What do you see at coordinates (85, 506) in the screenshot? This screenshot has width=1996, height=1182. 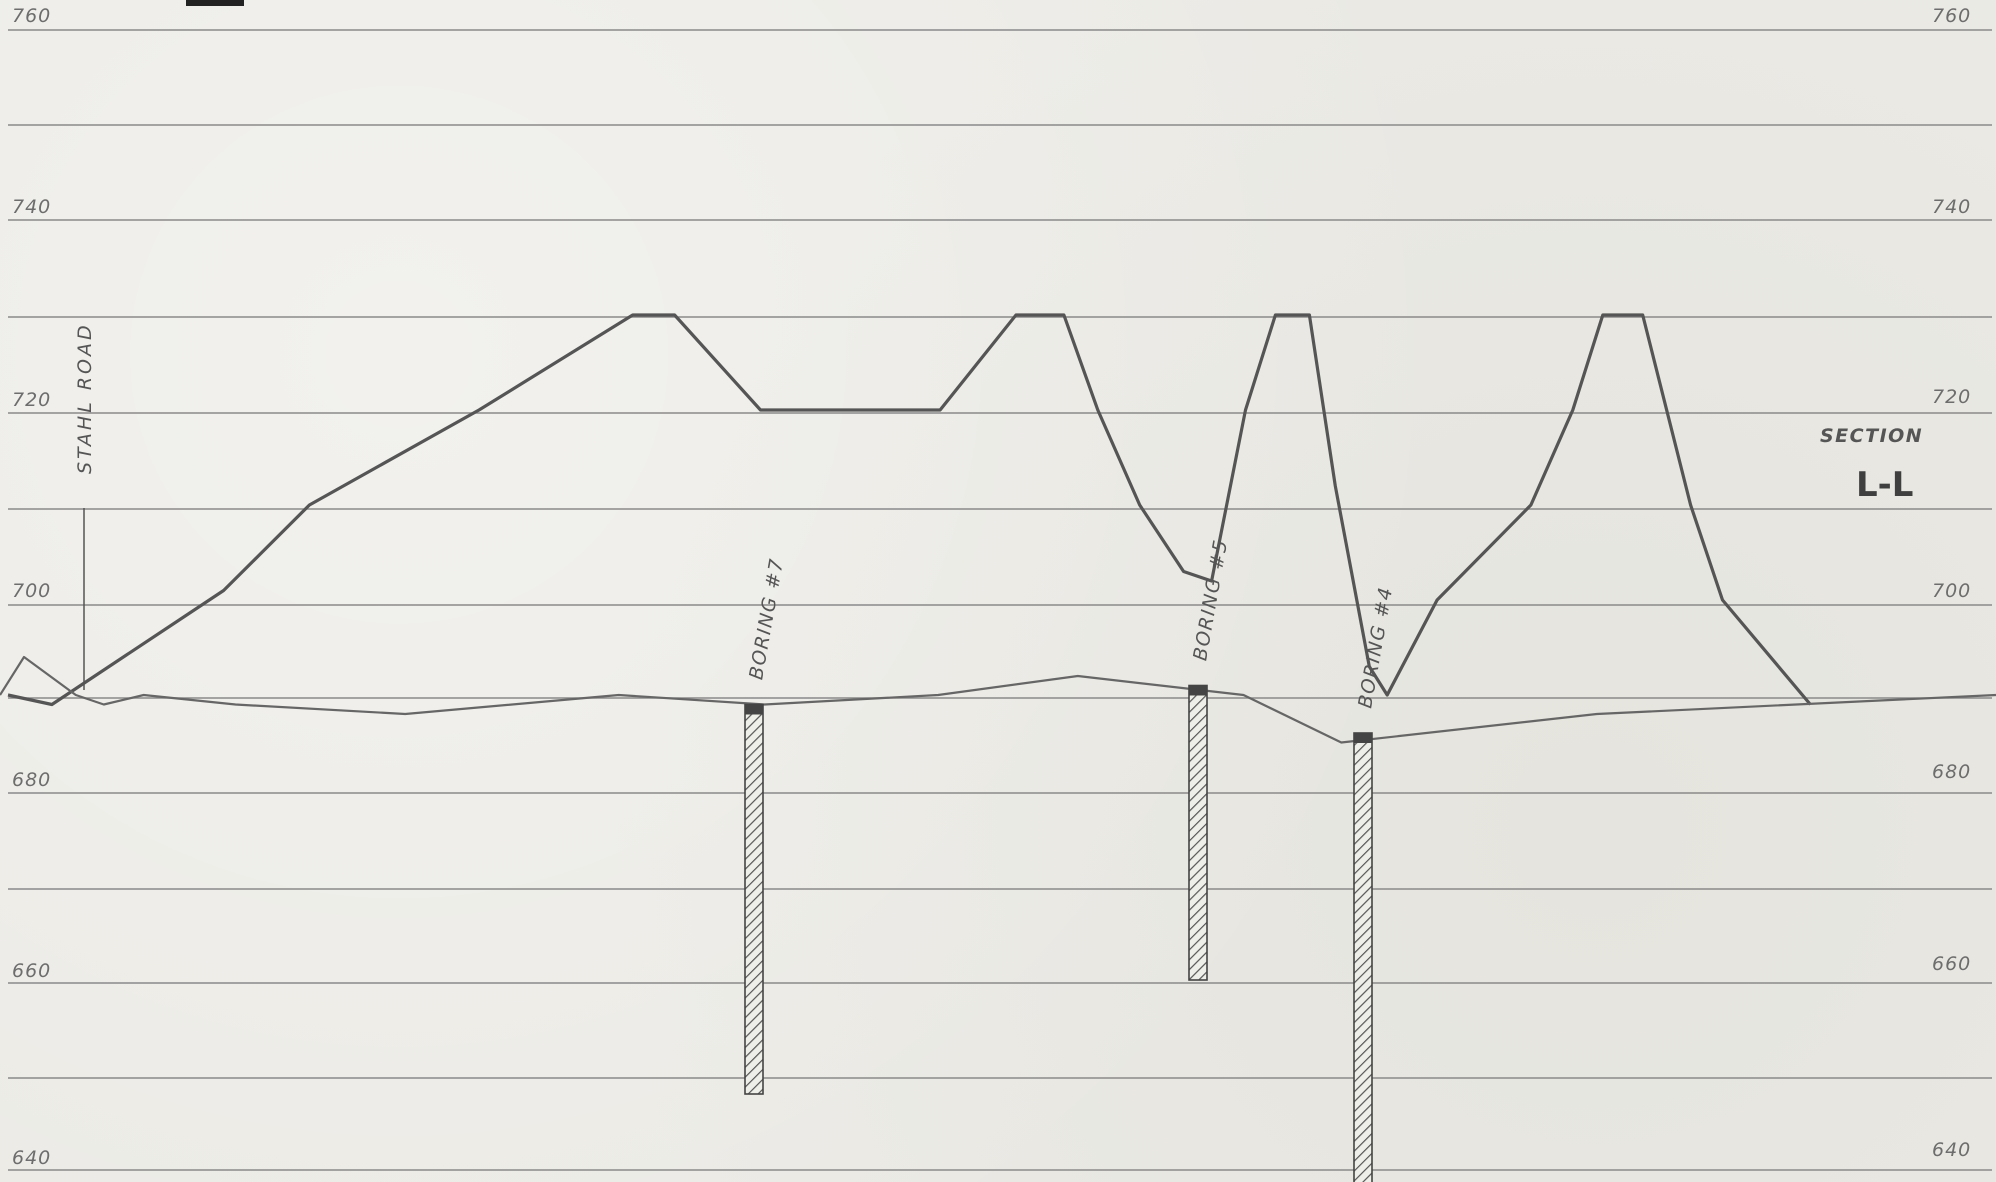 I see `stahl-road-marker: STAHL ROAD` at bounding box center [85, 506].